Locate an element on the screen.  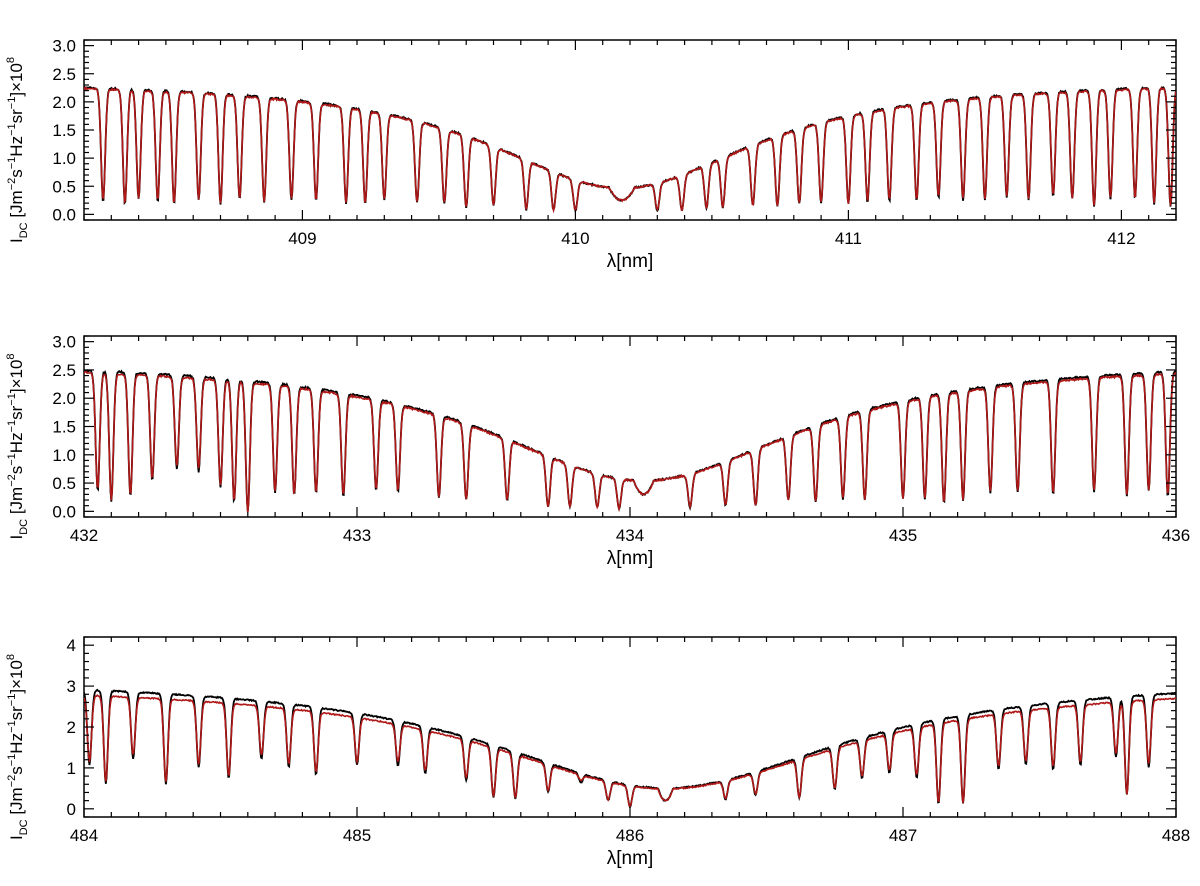
x-tick-label: 432 is located at coordinates (84, 535).